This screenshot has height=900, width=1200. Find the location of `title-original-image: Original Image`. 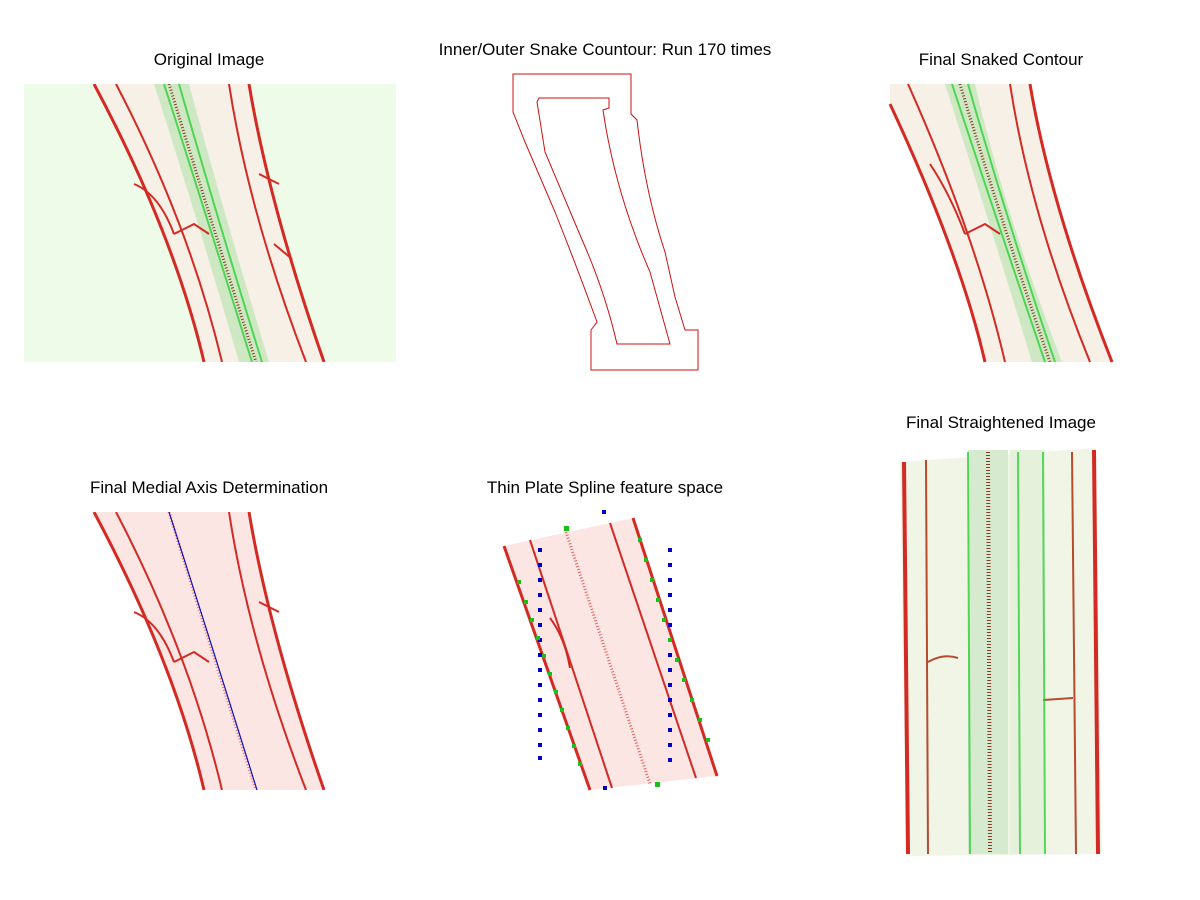

title-original-image: Original Image is located at coordinates (209, 59).